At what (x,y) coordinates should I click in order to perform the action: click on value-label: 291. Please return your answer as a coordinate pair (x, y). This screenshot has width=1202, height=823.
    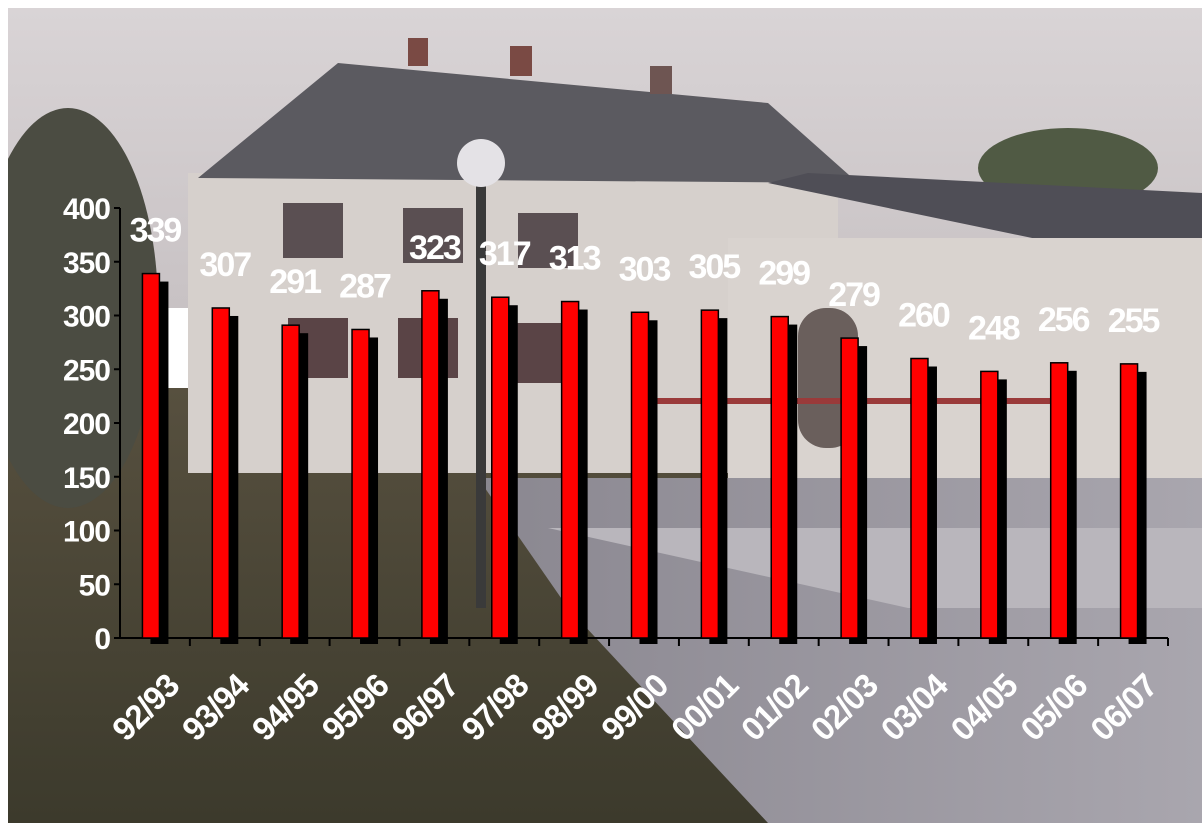
    Looking at the image, I should click on (295, 282).